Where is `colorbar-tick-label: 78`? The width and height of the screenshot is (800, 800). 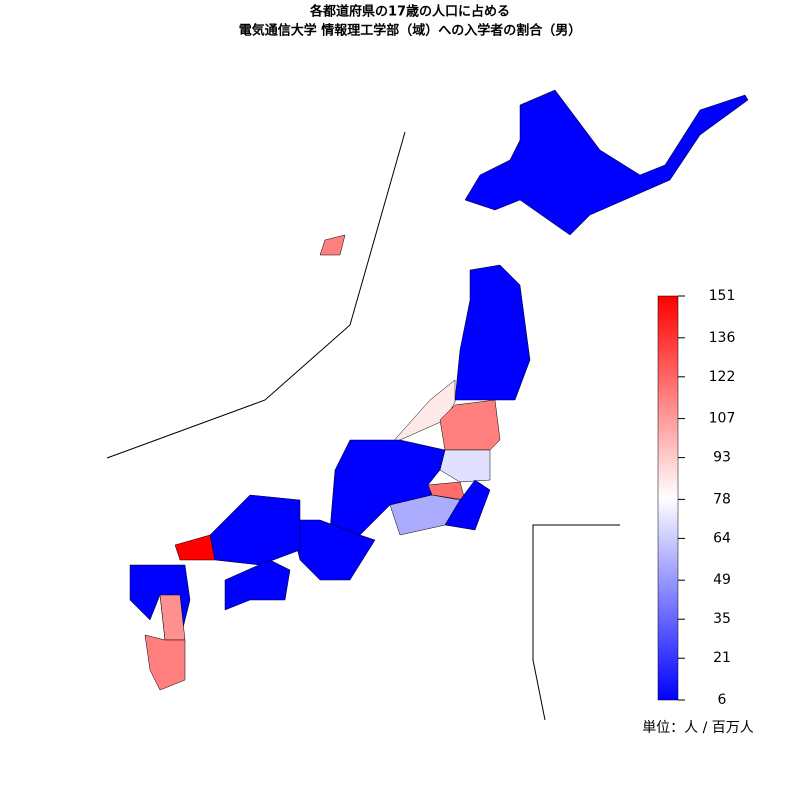 colorbar-tick-label: 78 is located at coordinates (722, 499).